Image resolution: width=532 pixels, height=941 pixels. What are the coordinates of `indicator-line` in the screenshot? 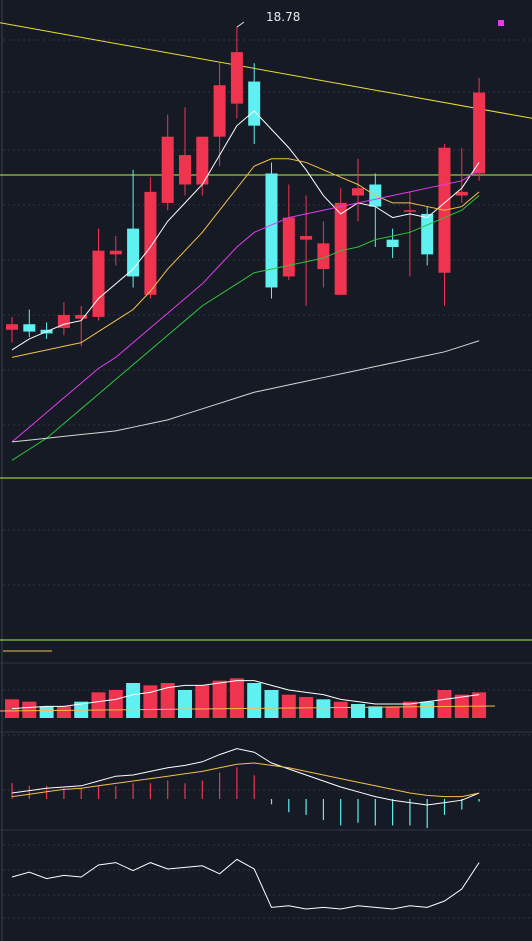 It's located at (245, 884).